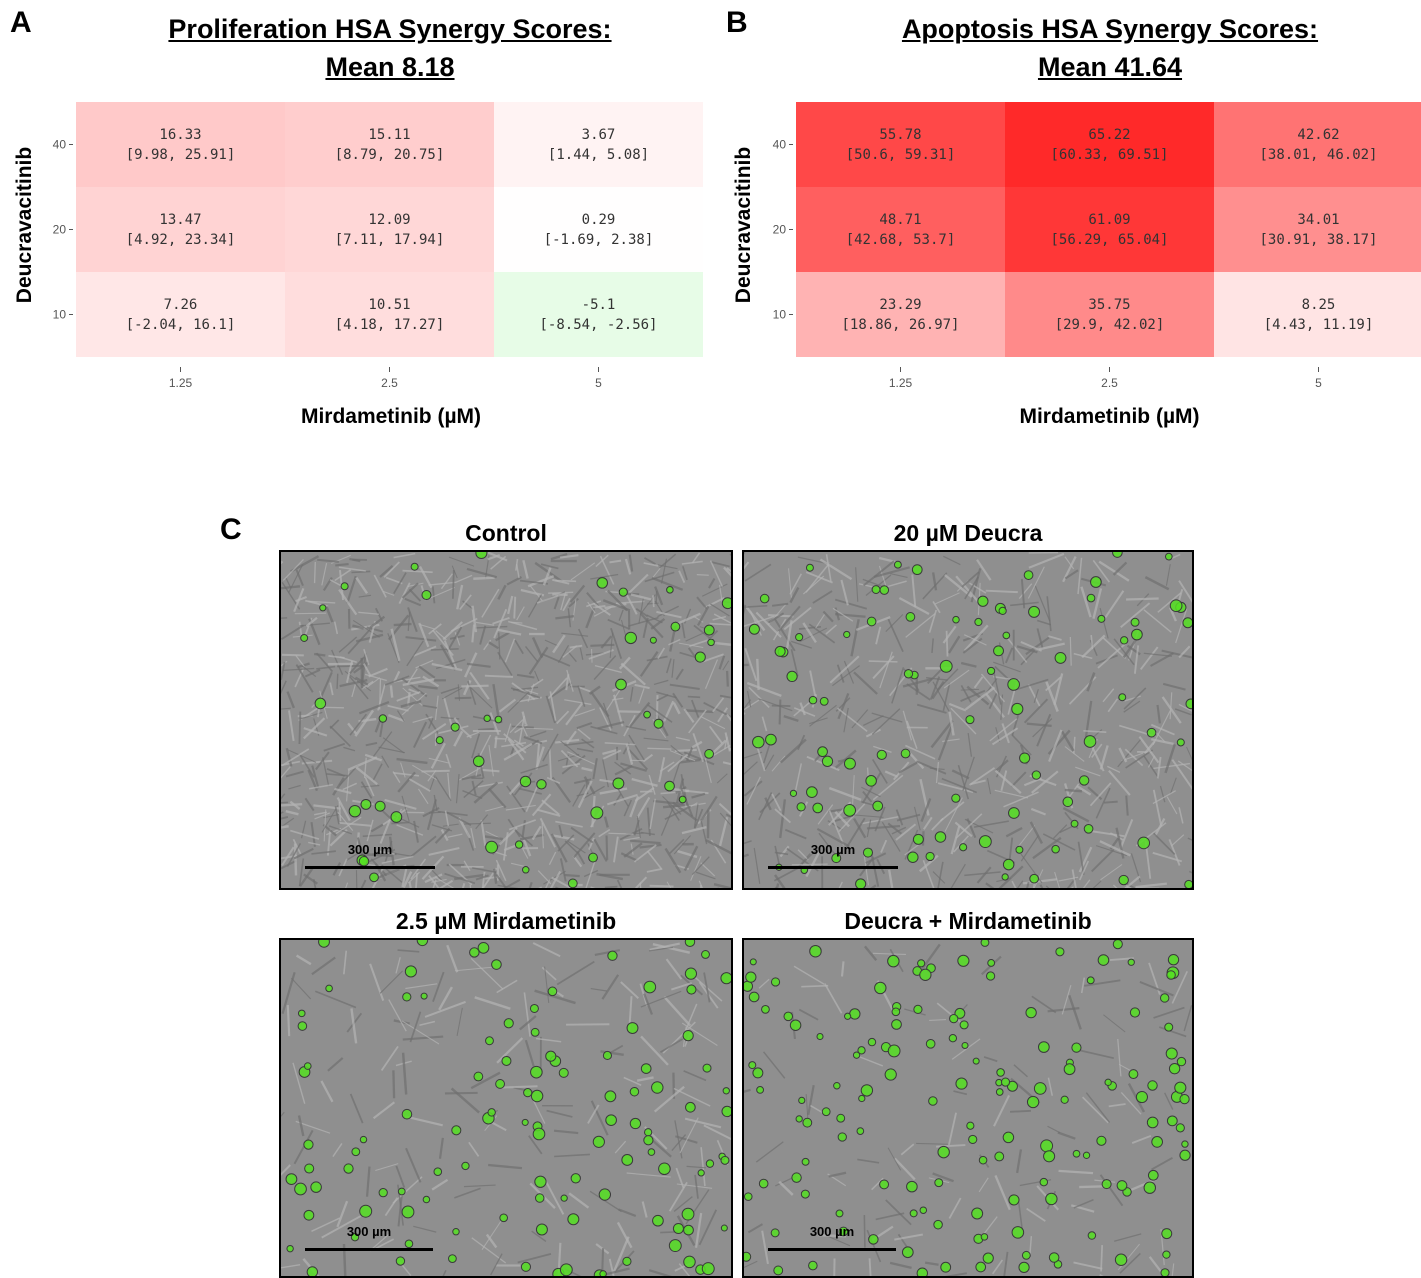 The height and width of the screenshot is (1278, 1421). I want to click on cell-ci-label: [1.44, 5.08], so click(598, 155).